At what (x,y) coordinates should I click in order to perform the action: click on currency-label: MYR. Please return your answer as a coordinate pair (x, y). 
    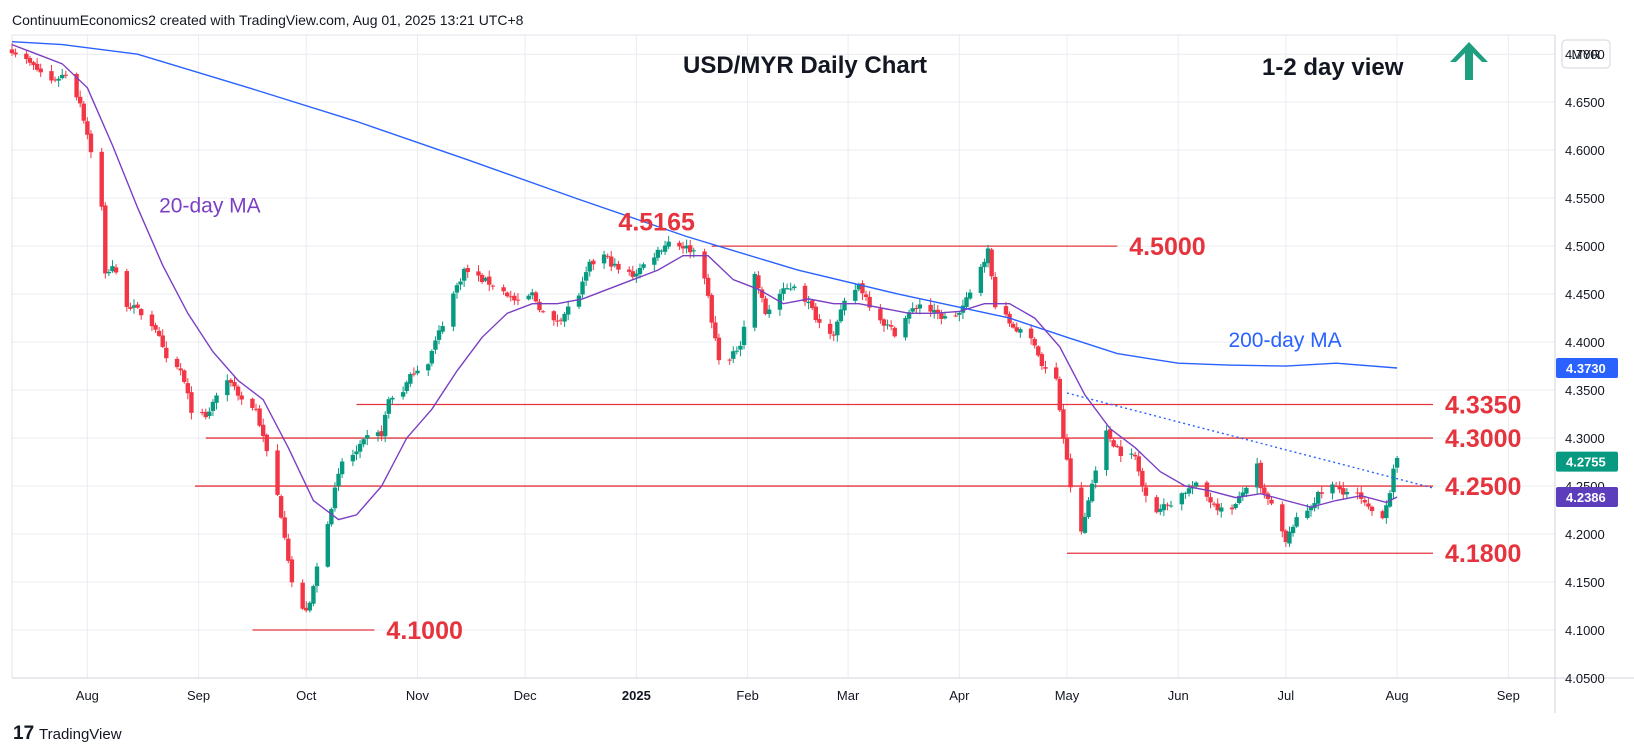
    Looking at the image, I should click on (1586, 54).